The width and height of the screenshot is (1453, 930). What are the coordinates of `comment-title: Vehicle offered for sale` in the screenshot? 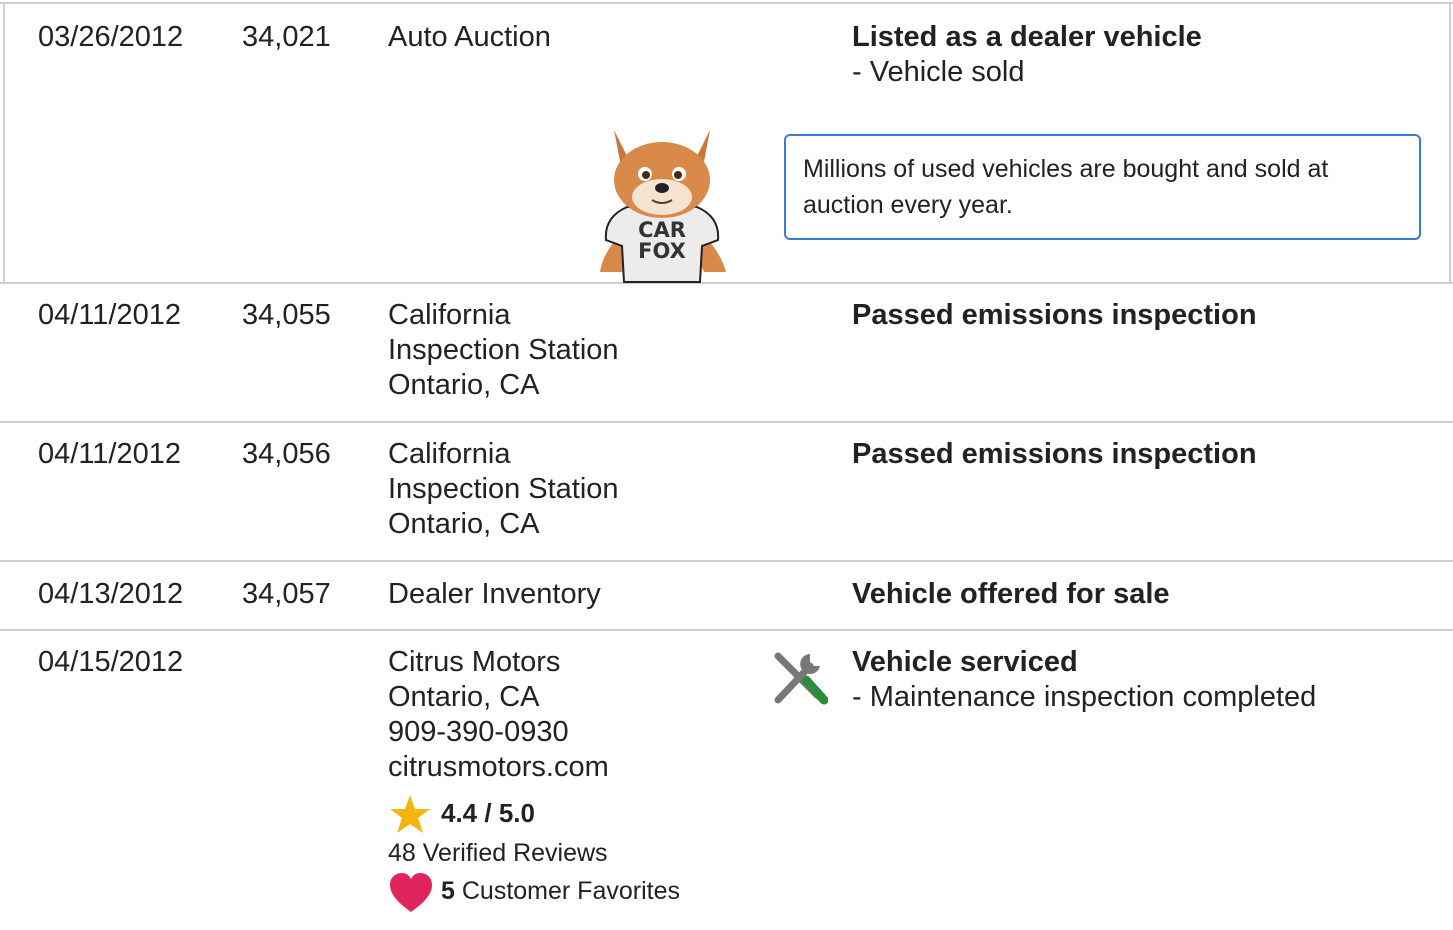 It's located at (1011, 594).